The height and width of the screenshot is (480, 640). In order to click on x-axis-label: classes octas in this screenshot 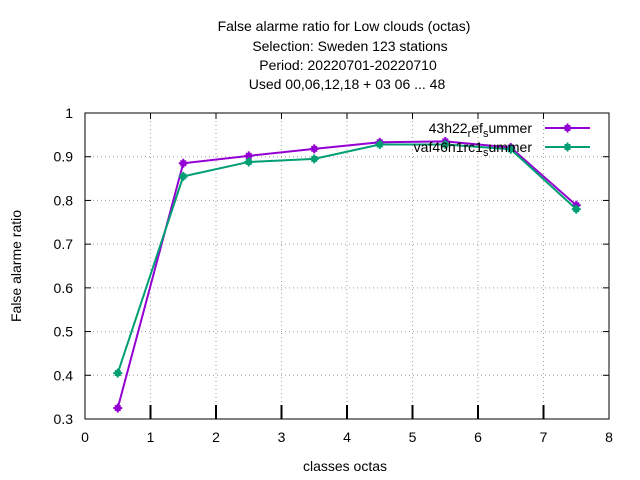, I will do `click(345, 466)`.